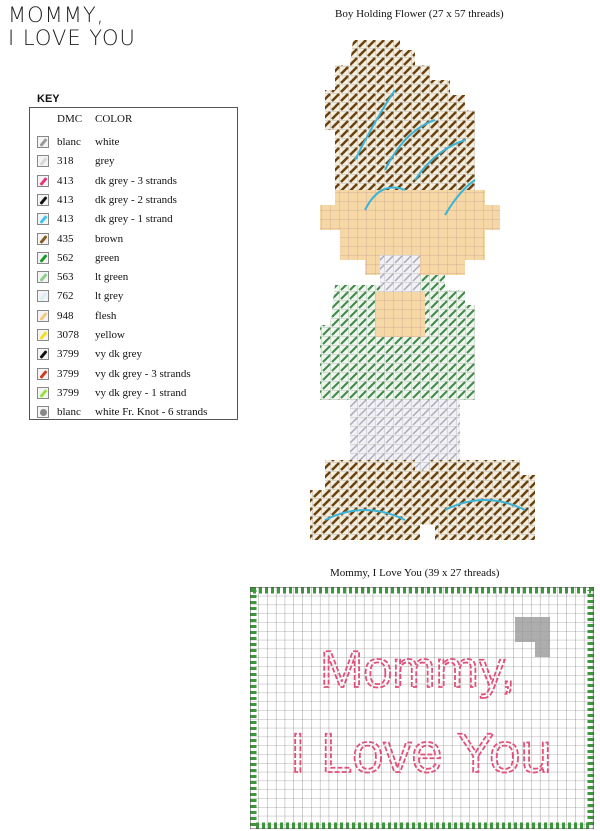 This screenshot has width=600, height=831. What do you see at coordinates (70, 119) in the screenshot?
I see `dmc-header: DMC` at bounding box center [70, 119].